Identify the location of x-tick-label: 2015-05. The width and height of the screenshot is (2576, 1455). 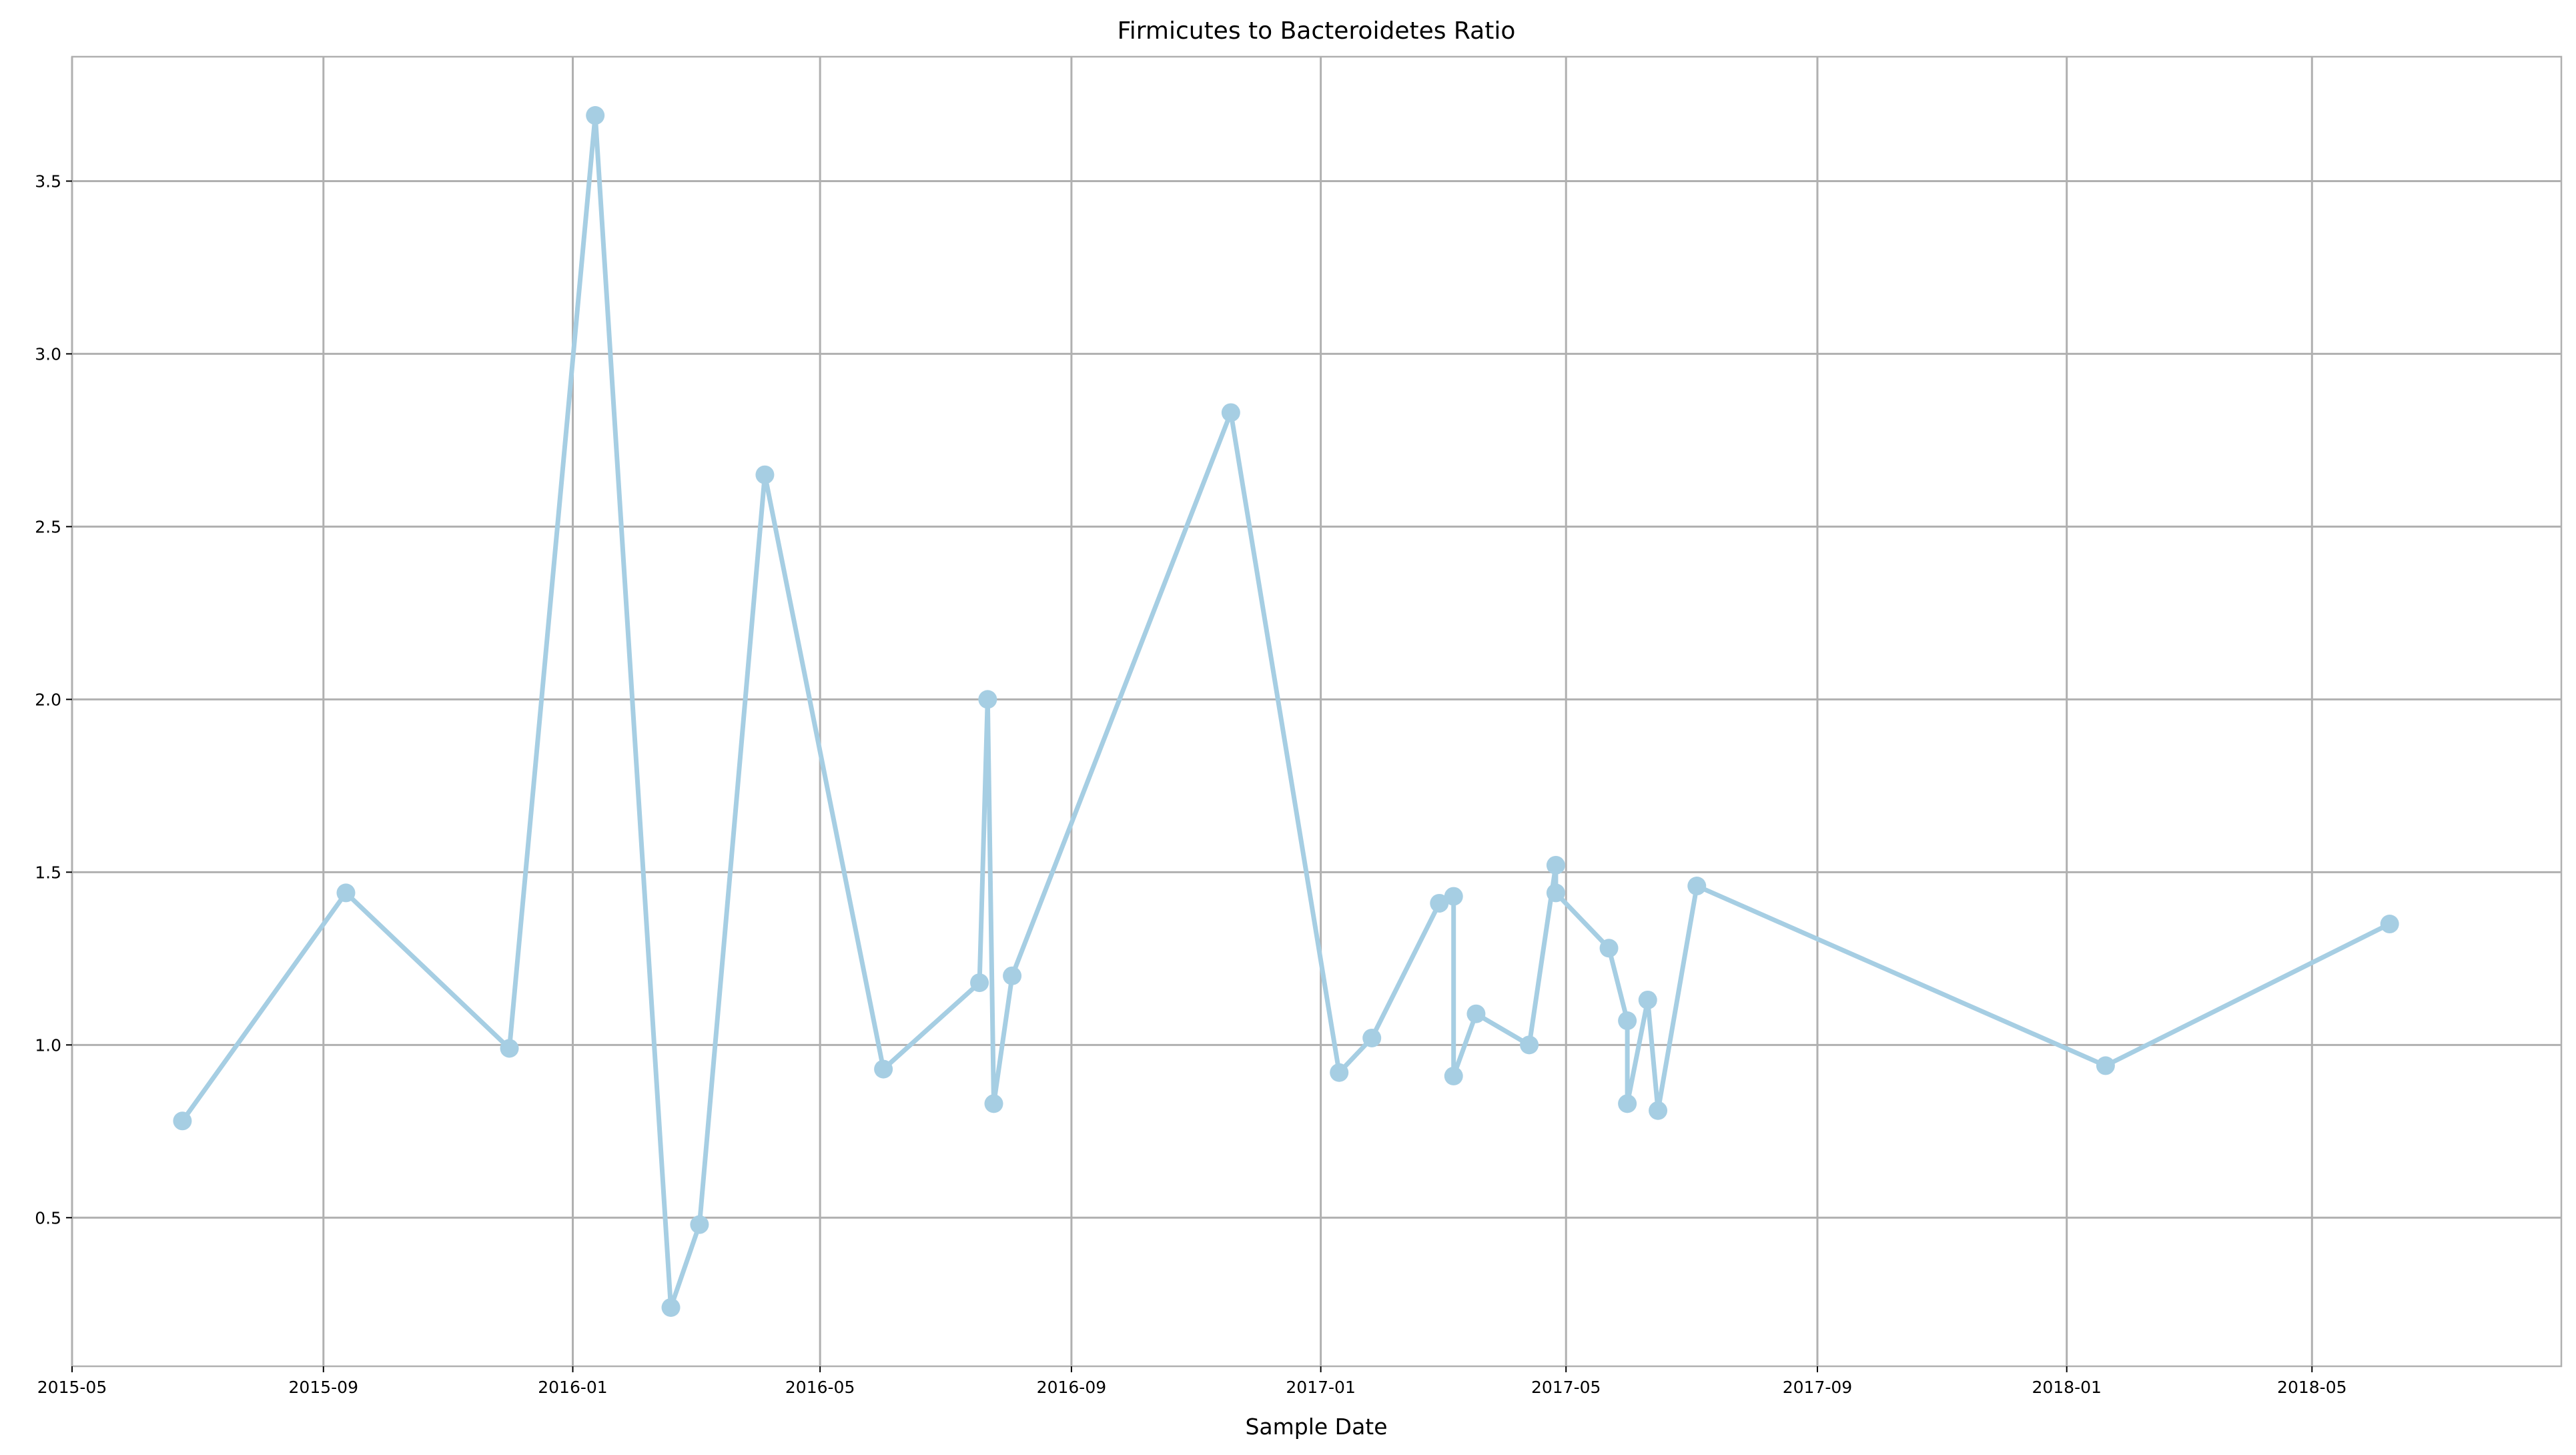
(72, 1387).